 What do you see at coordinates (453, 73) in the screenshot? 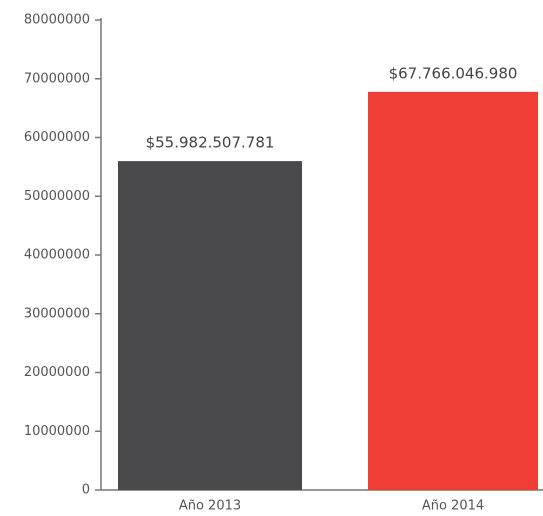
I see `value-label: $67.766.046.980` at bounding box center [453, 73].